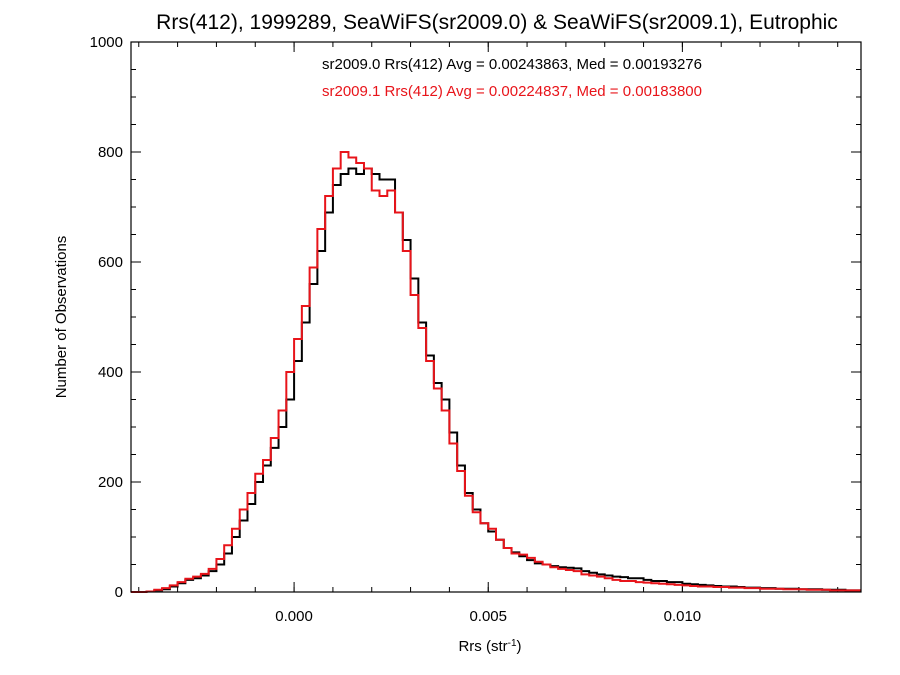  I want to click on y-tick-label: 400, so click(110, 372).